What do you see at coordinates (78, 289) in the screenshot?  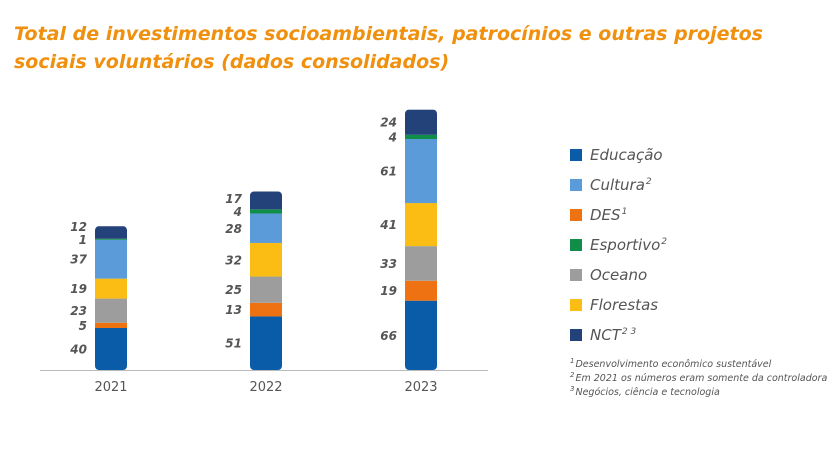 I see `data-label-2021-florestas: 19` at bounding box center [78, 289].